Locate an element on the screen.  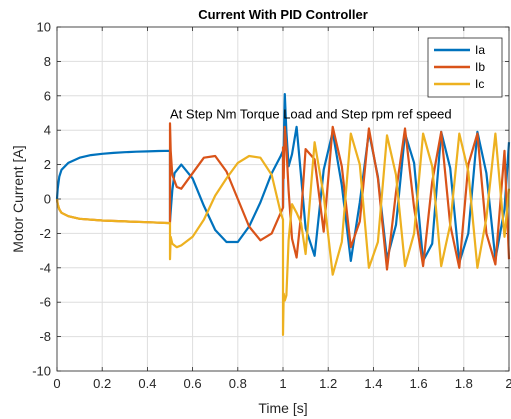
x-tick-label: 1 is located at coordinates (282, 383).